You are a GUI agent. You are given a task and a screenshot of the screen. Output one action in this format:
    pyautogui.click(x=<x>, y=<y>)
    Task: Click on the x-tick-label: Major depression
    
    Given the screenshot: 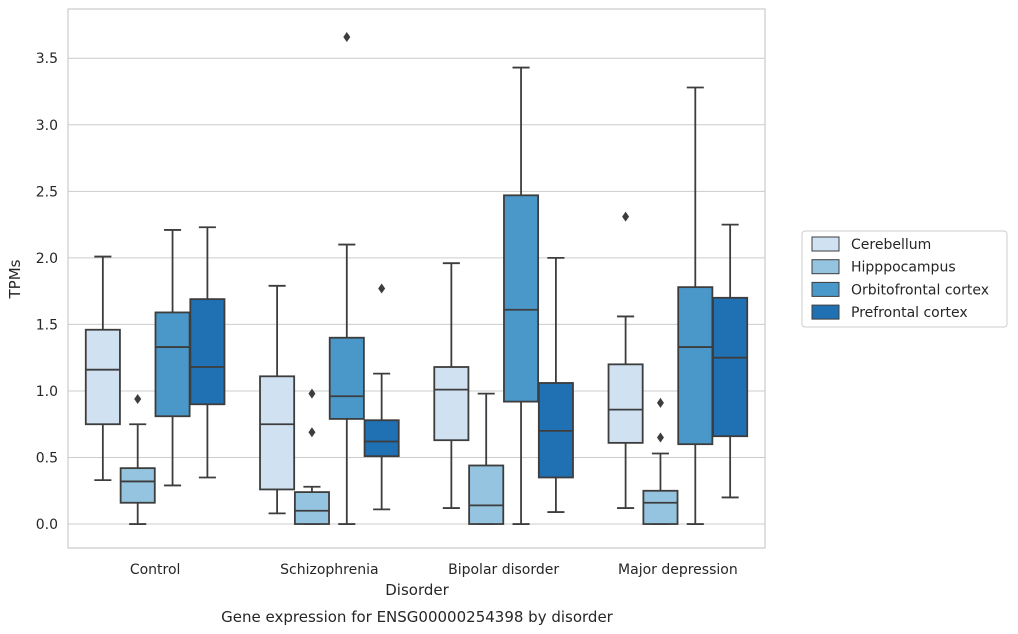 What is the action you would take?
    pyautogui.click(x=678, y=570)
    